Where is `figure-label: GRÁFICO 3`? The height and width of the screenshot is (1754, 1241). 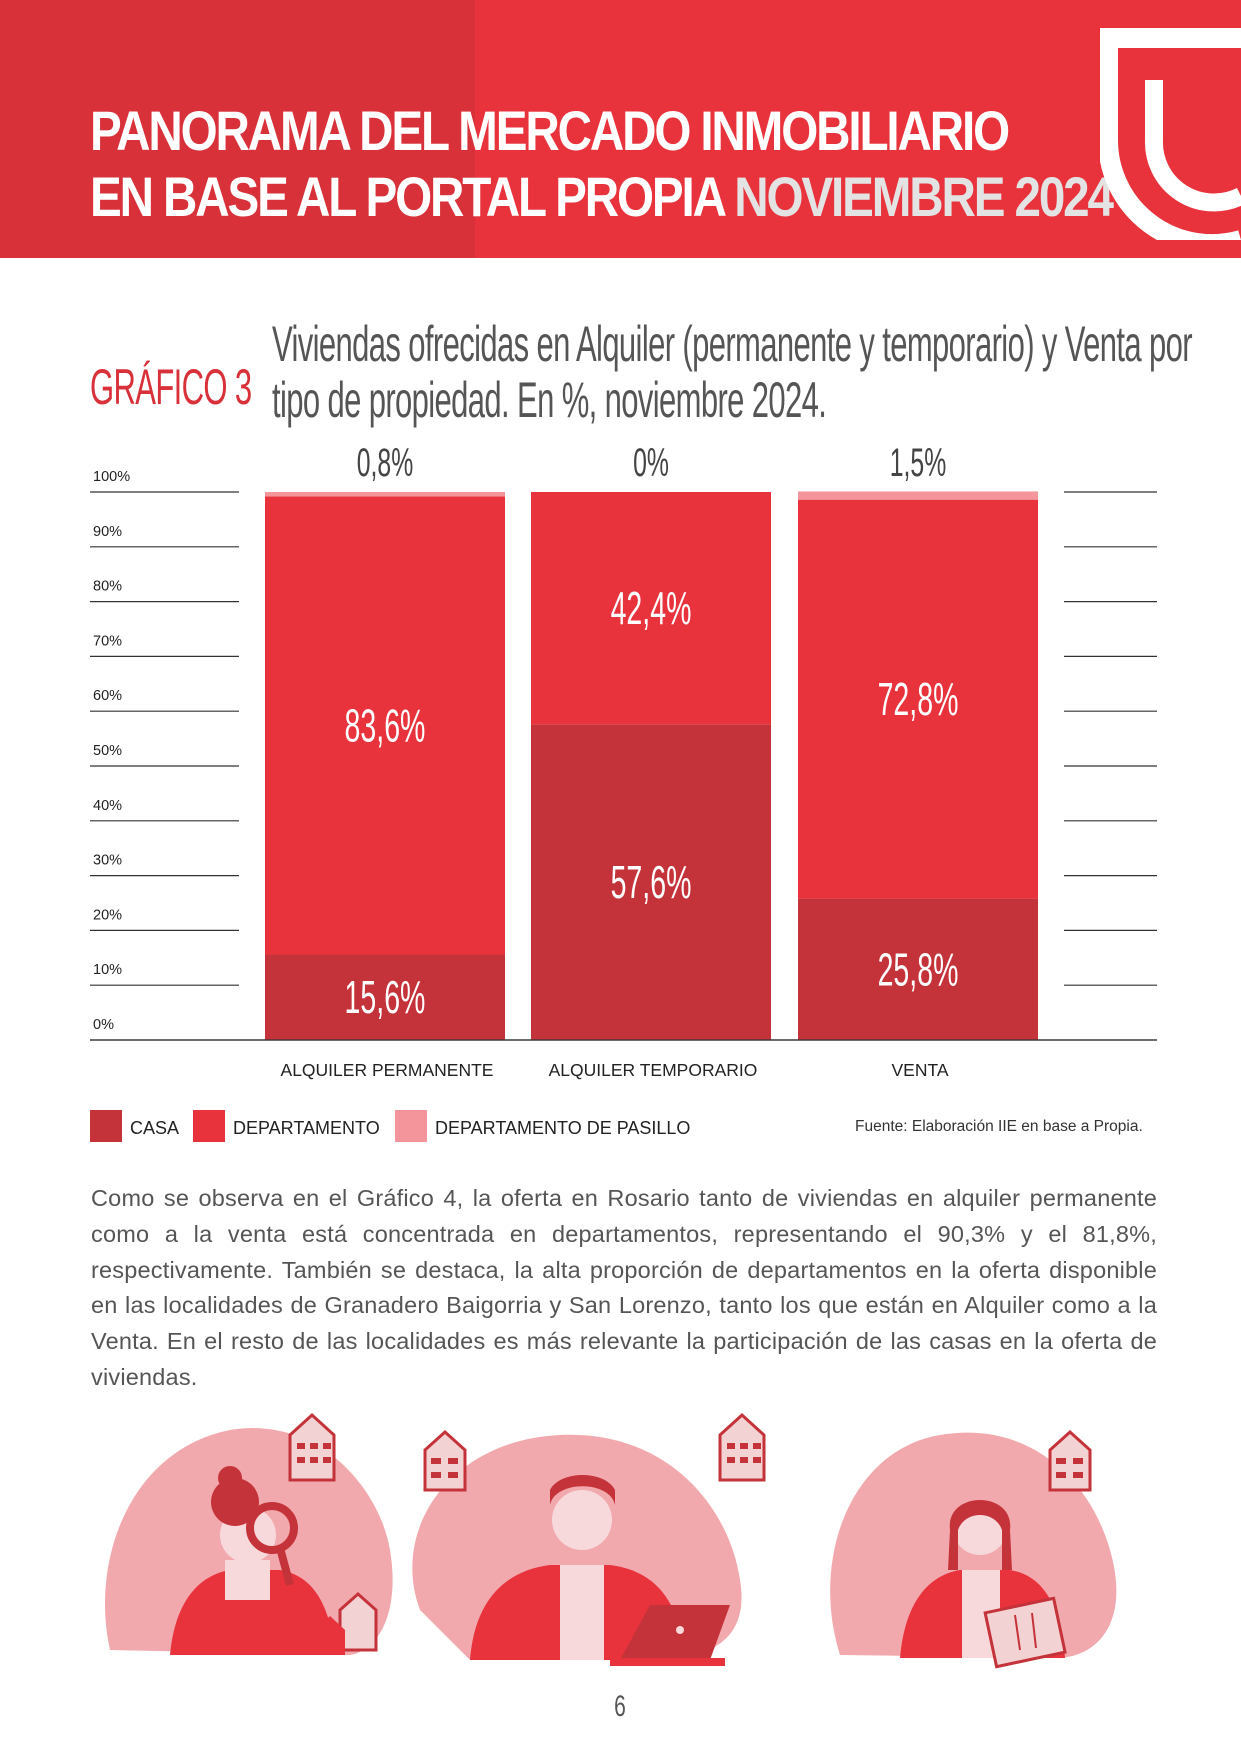 figure-label: GRÁFICO 3 is located at coordinates (171, 387).